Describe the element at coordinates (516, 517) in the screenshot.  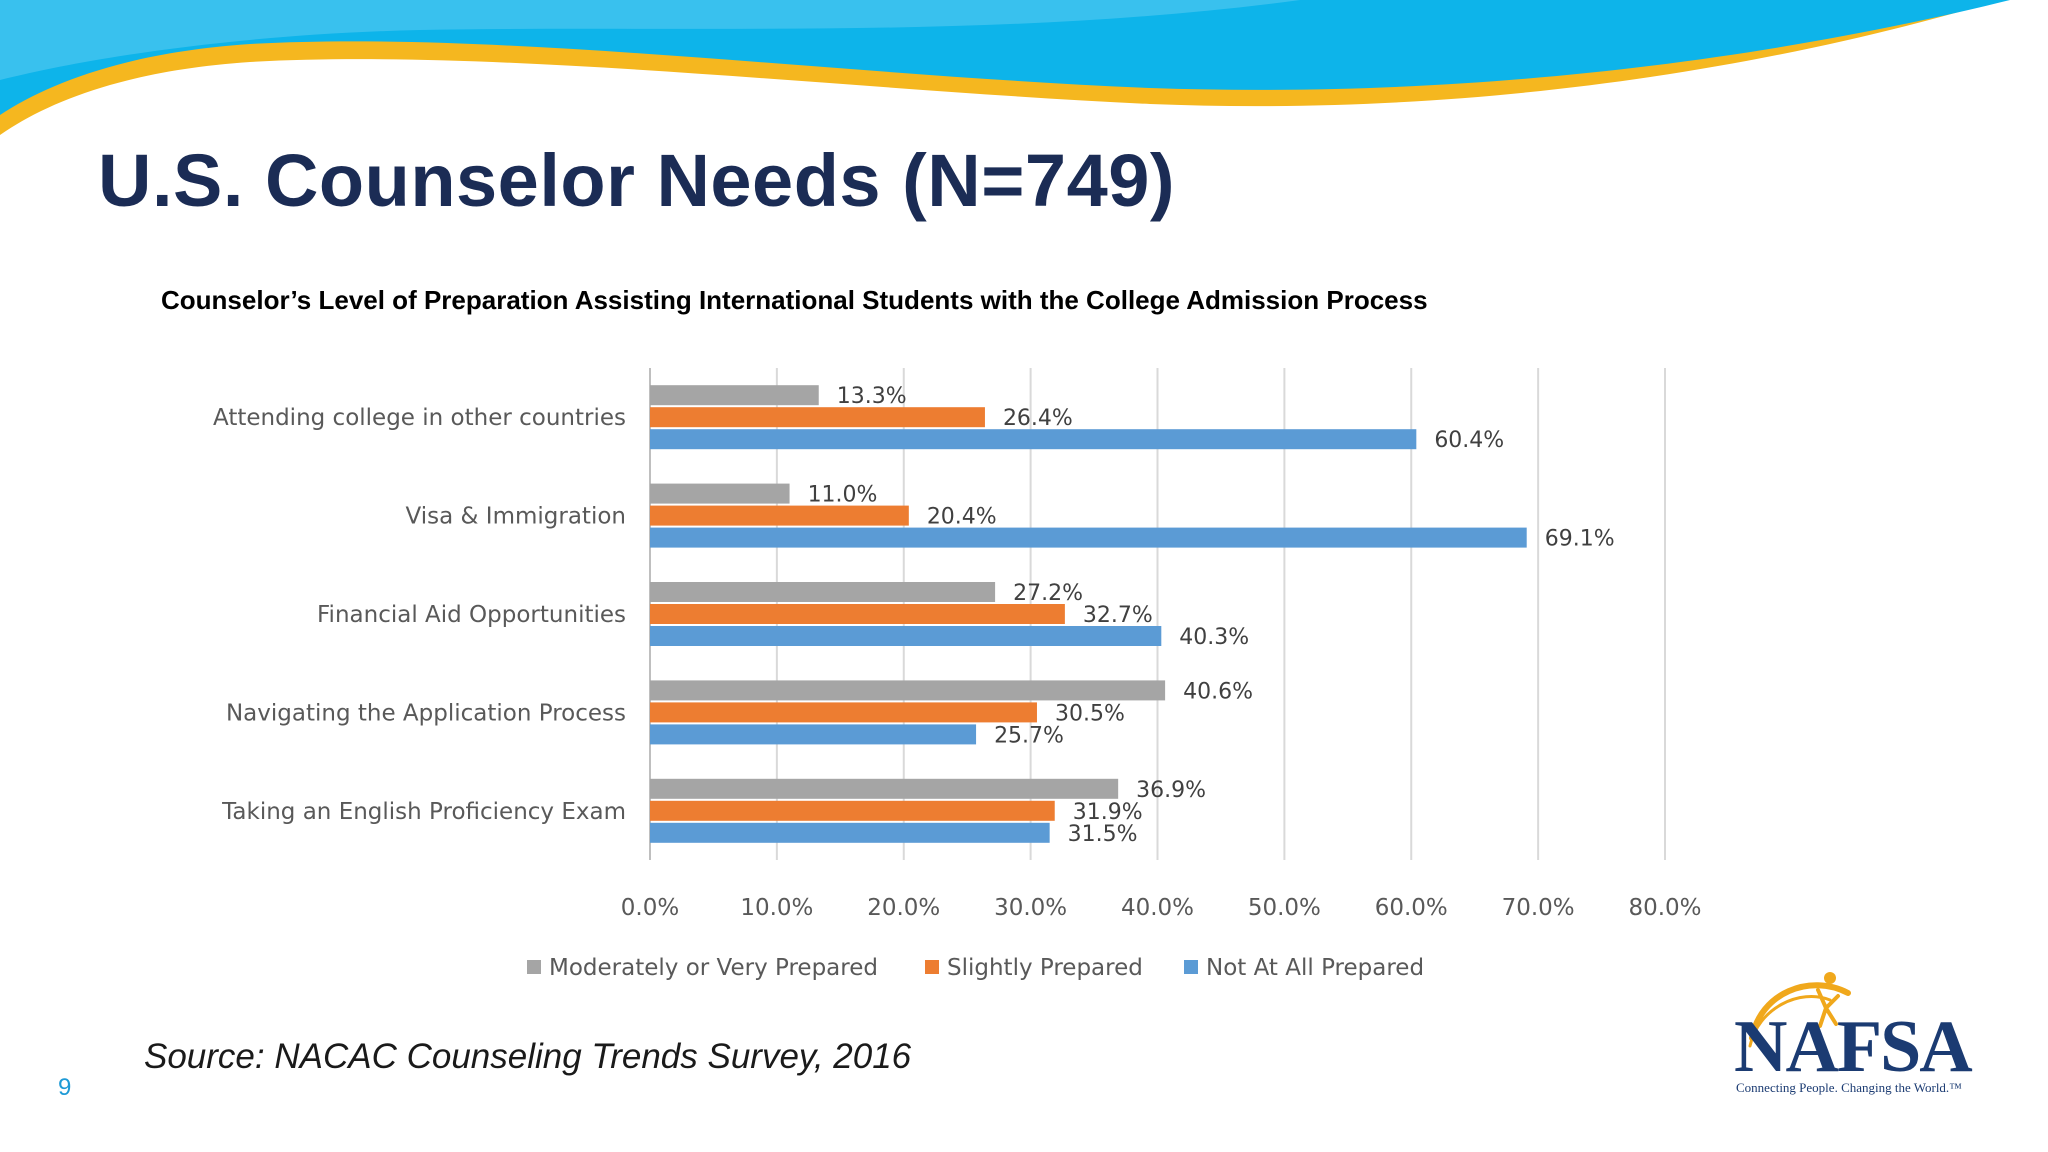
I see `category-label: Visa & Immigration` at that location.